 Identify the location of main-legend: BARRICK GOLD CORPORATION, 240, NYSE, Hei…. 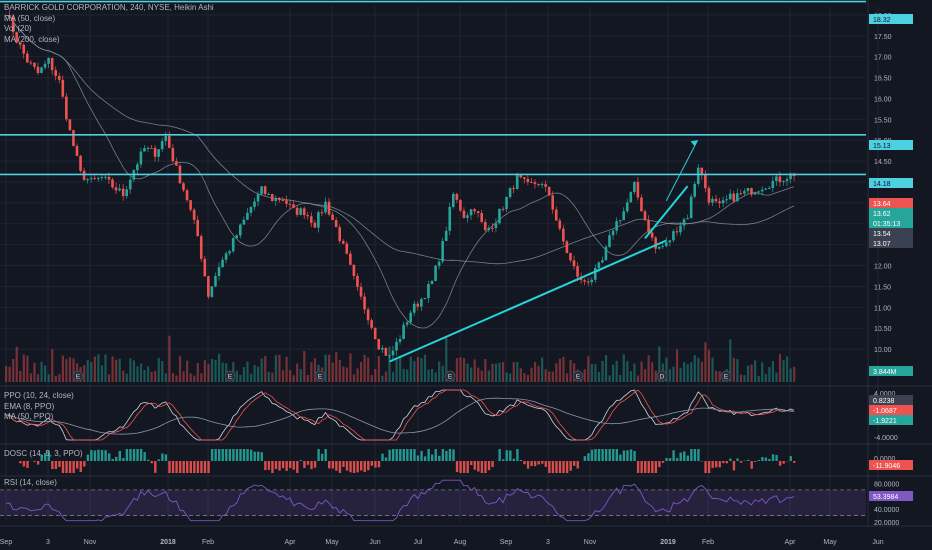
(109, 24).